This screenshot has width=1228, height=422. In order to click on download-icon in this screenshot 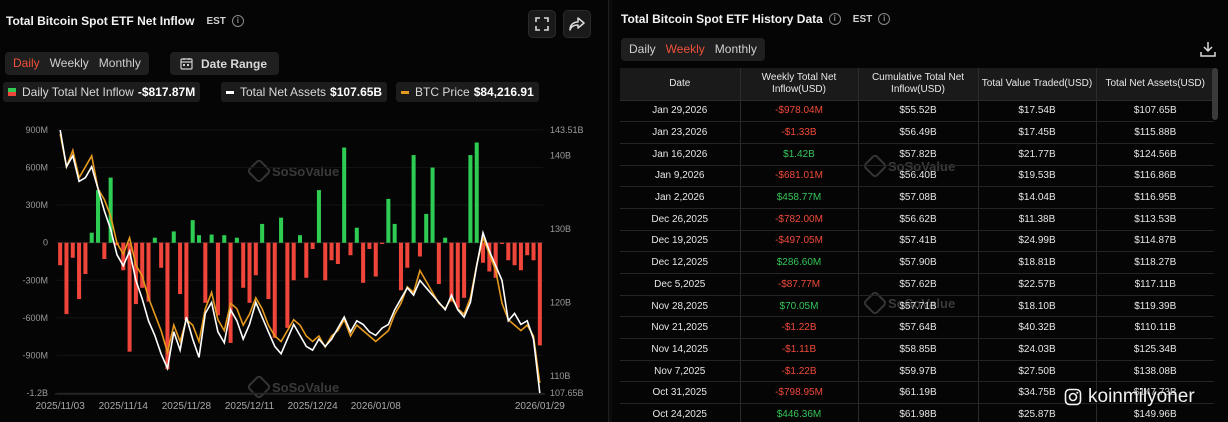, I will do `click(1208, 49)`.